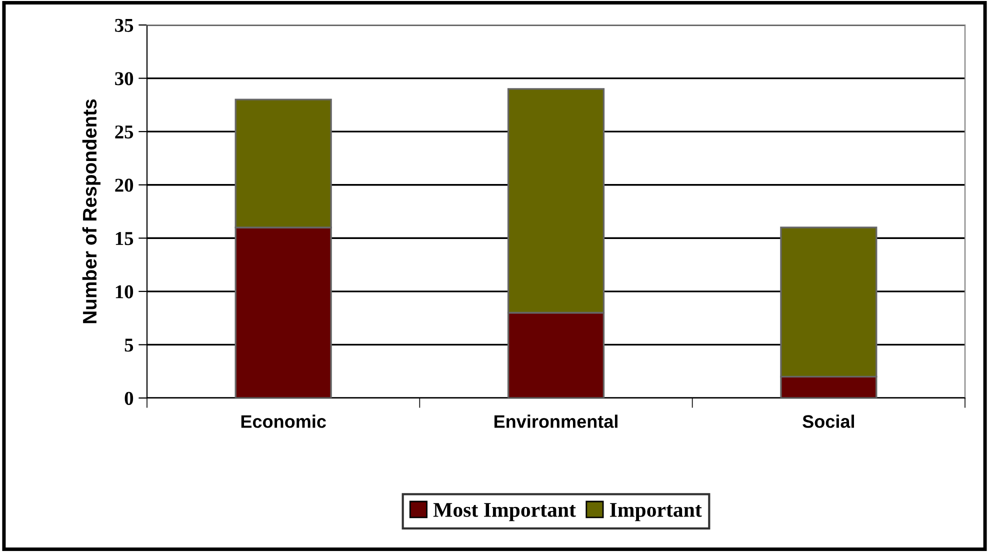 The height and width of the screenshot is (552, 989). I want to click on x-tick-label: Economic, so click(283, 421).